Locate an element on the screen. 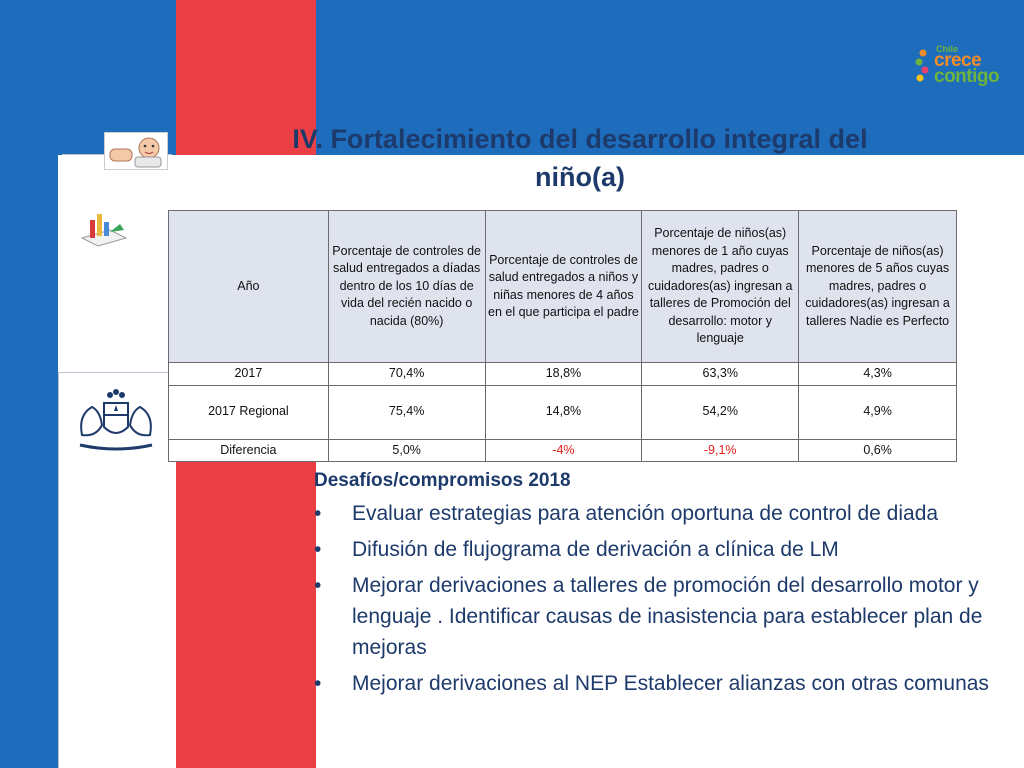 This screenshot has height=768, width=1024. baby-icon is located at coordinates (136, 151).